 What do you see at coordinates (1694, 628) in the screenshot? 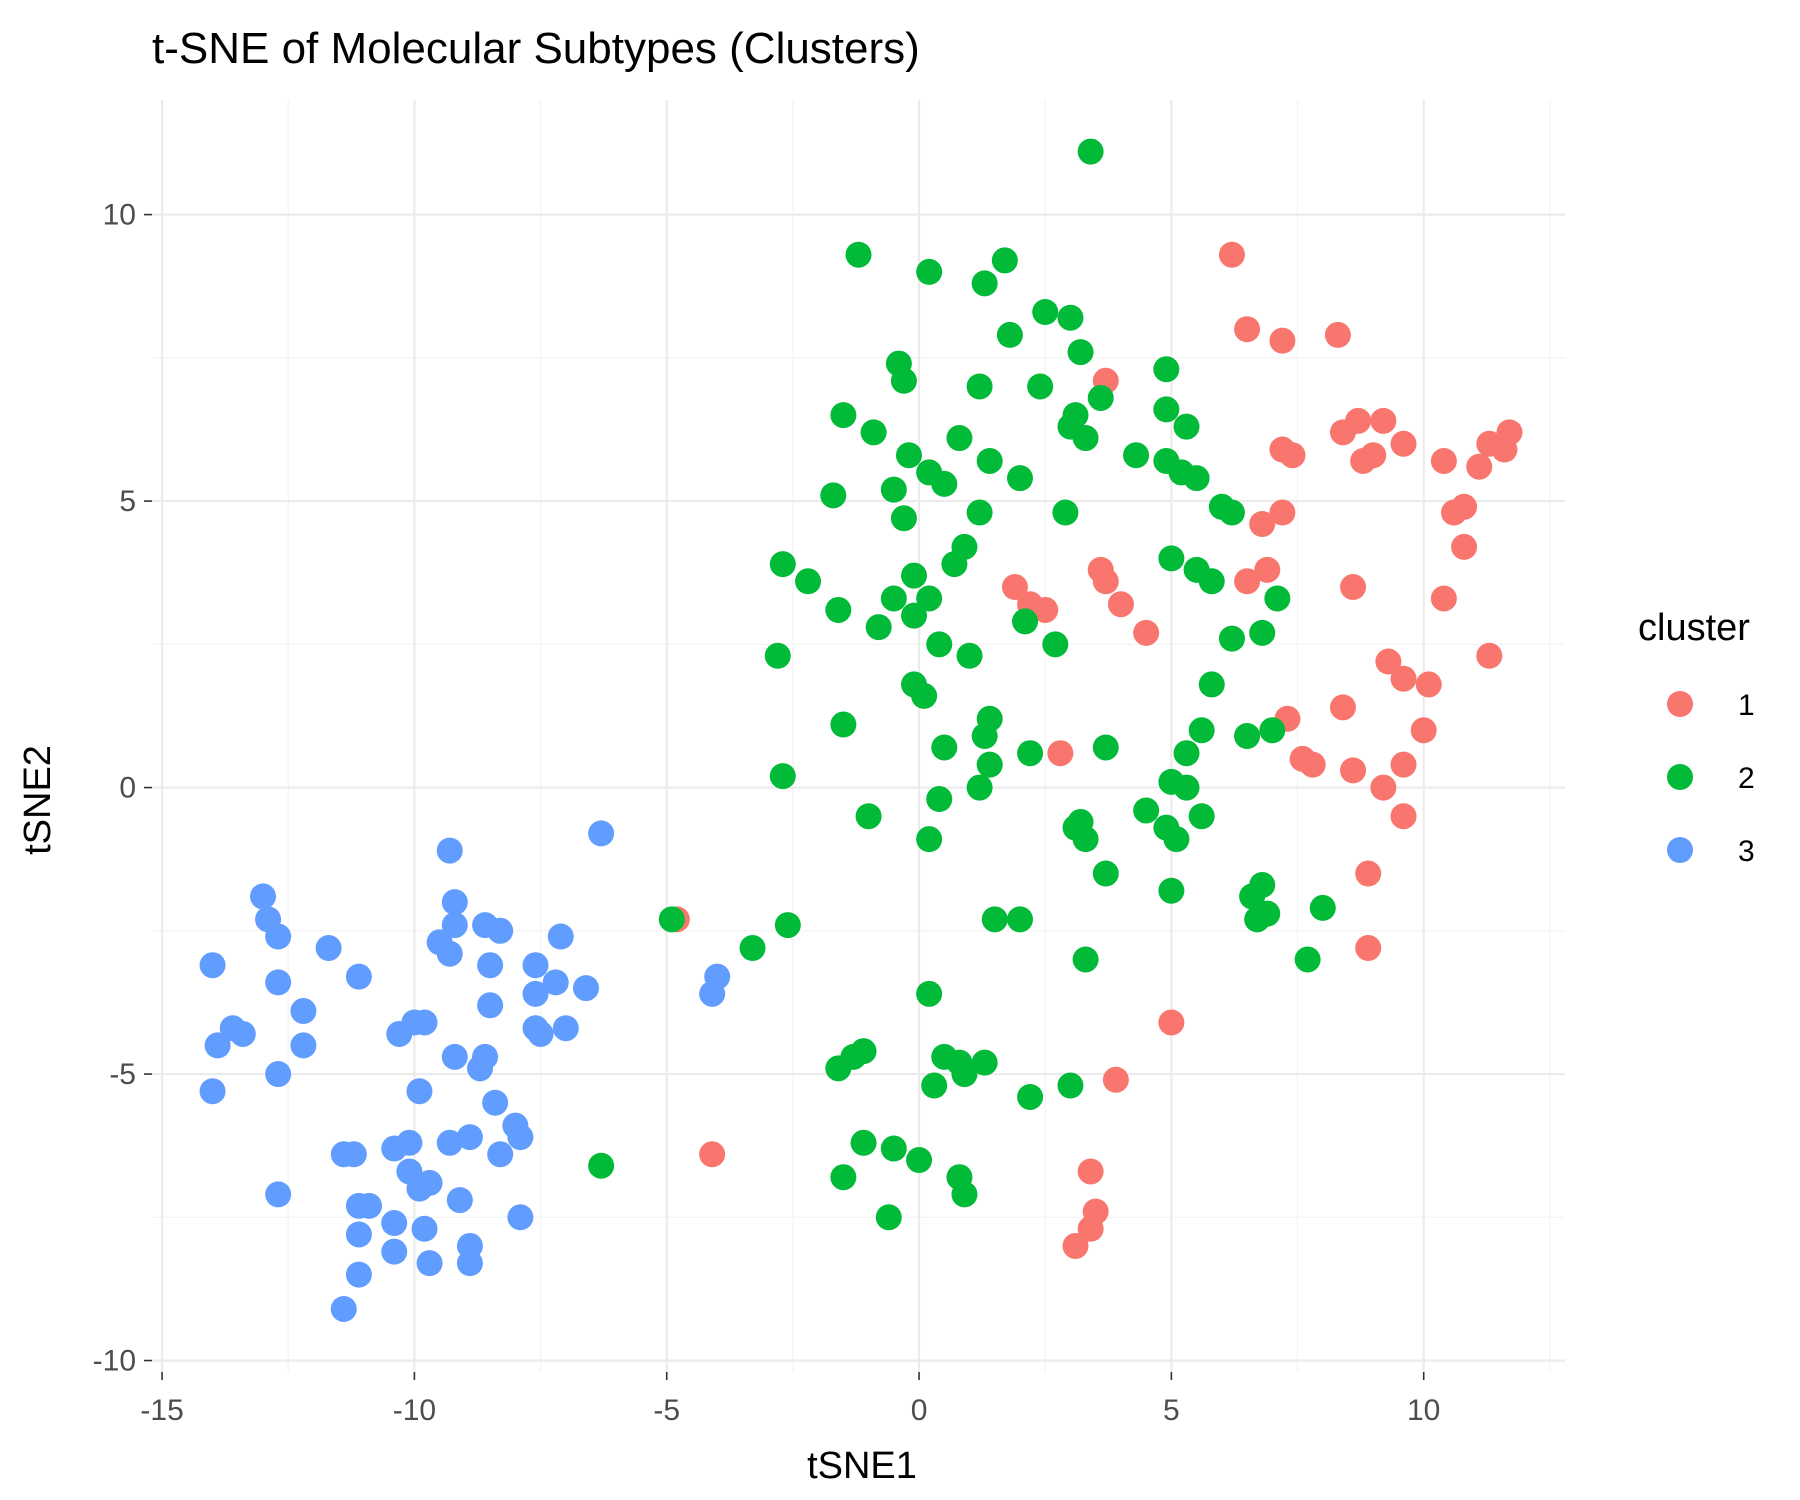
I see `legend-title: cluster` at bounding box center [1694, 628].